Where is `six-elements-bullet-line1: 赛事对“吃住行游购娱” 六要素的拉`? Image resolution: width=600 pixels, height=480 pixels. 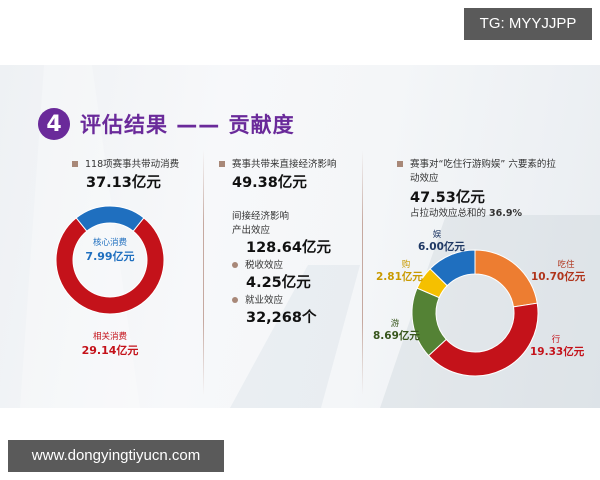
six-elements-bullet-line1: 赛事对“吃住行游购娱” 六要素的拉 is located at coordinates (483, 164).